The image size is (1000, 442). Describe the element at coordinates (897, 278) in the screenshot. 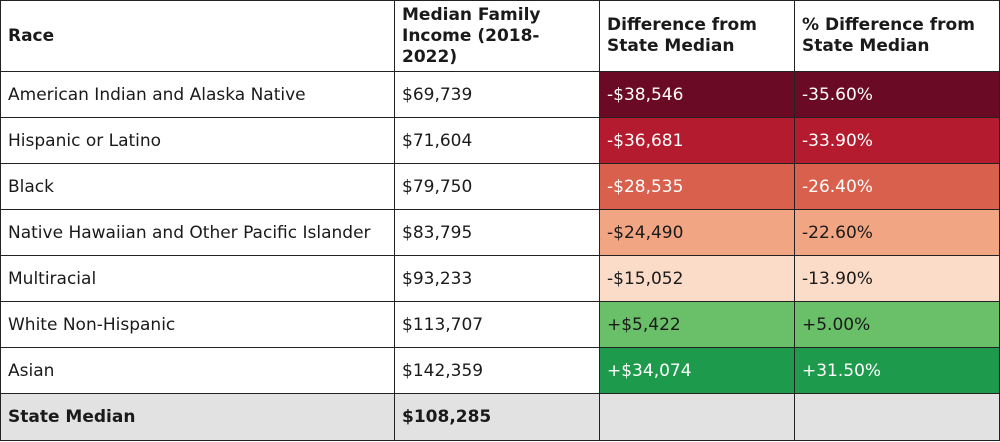

I see `pct-difference-cell: -13.90%` at that location.